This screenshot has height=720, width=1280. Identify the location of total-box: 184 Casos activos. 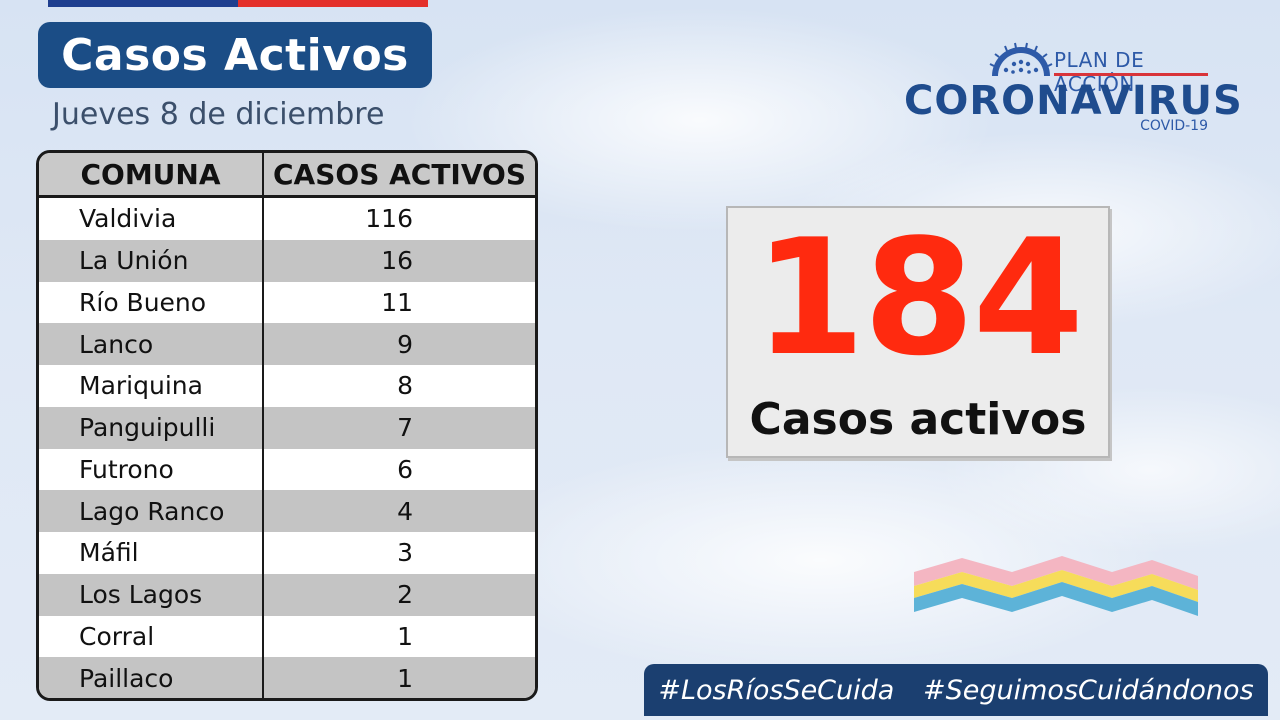
(918, 332).